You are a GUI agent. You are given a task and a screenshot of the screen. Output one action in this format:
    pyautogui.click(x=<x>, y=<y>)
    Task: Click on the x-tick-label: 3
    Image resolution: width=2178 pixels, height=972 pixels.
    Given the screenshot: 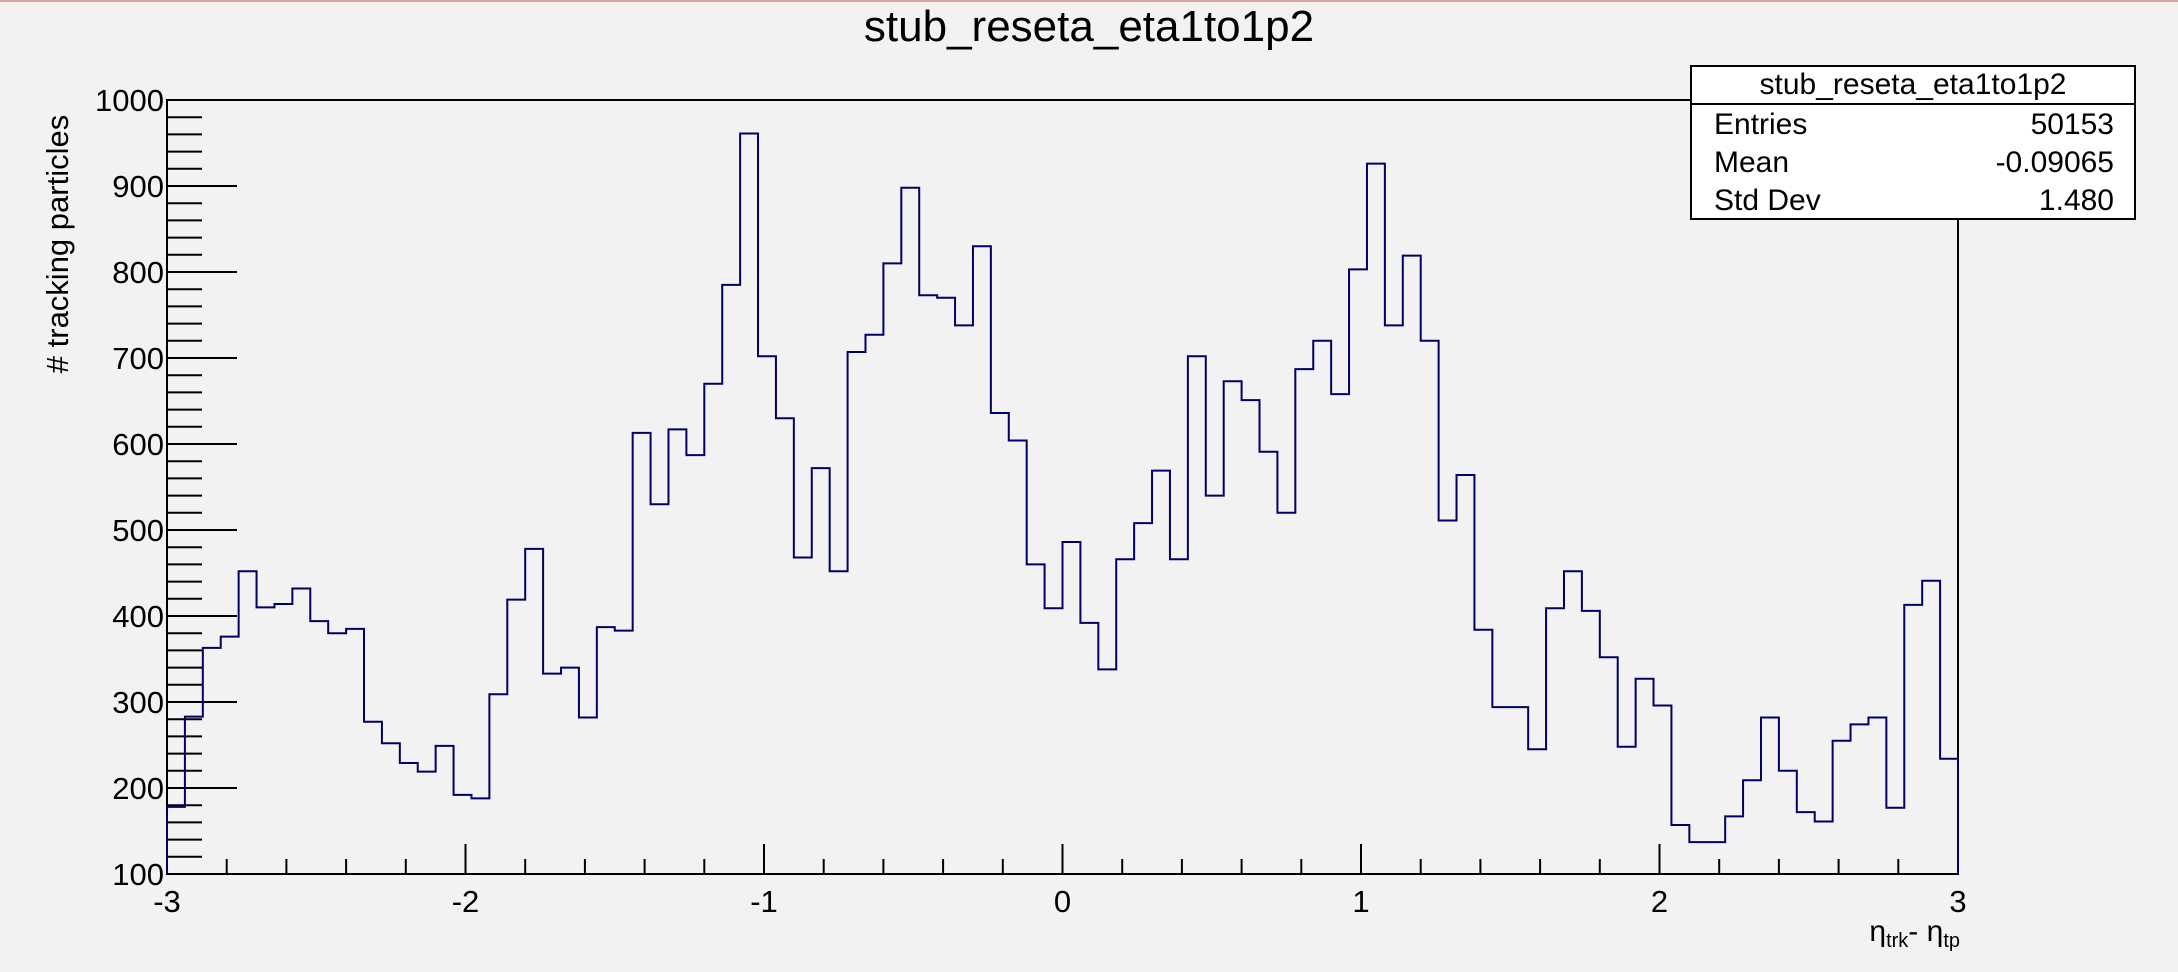 What is the action you would take?
    pyautogui.click(x=1957, y=901)
    